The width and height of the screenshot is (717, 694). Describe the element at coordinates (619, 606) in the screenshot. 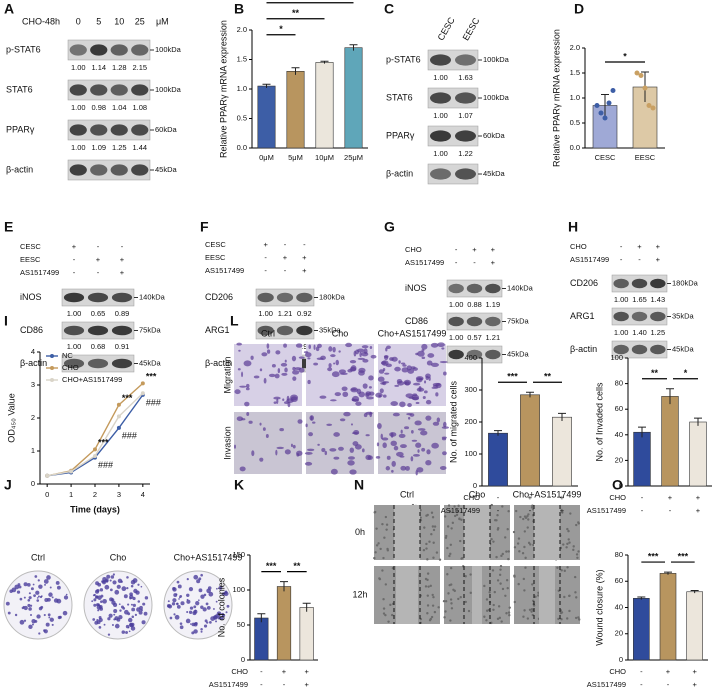

I see `y-tick-label: 40` at that location.